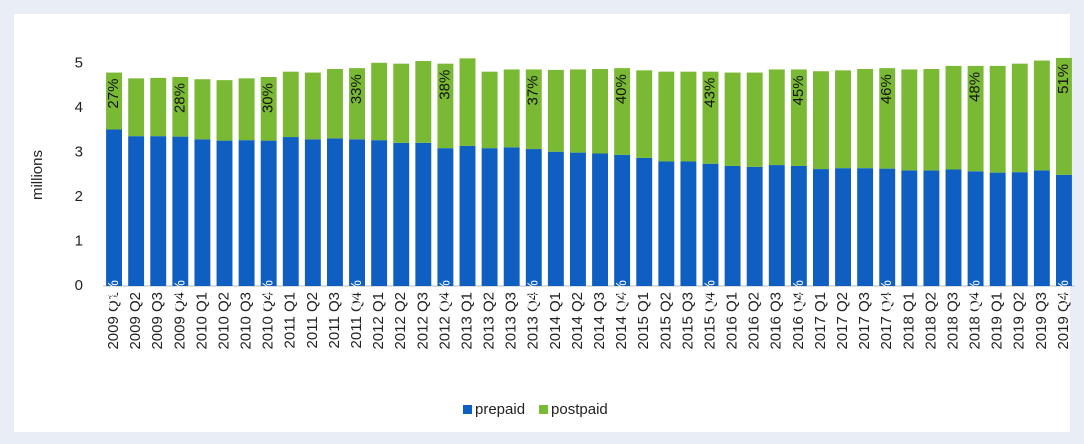 This screenshot has width=1084, height=444. What do you see at coordinates (665, 321) in the screenshot?
I see `x-tick-label: 2015 Q2` at bounding box center [665, 321].